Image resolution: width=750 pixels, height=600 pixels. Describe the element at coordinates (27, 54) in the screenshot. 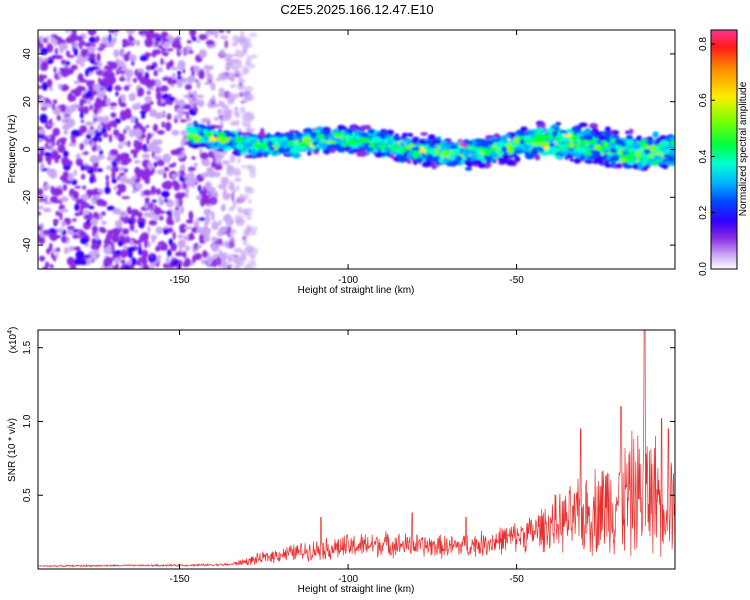

I see `y-tick-label: 40` at that location.